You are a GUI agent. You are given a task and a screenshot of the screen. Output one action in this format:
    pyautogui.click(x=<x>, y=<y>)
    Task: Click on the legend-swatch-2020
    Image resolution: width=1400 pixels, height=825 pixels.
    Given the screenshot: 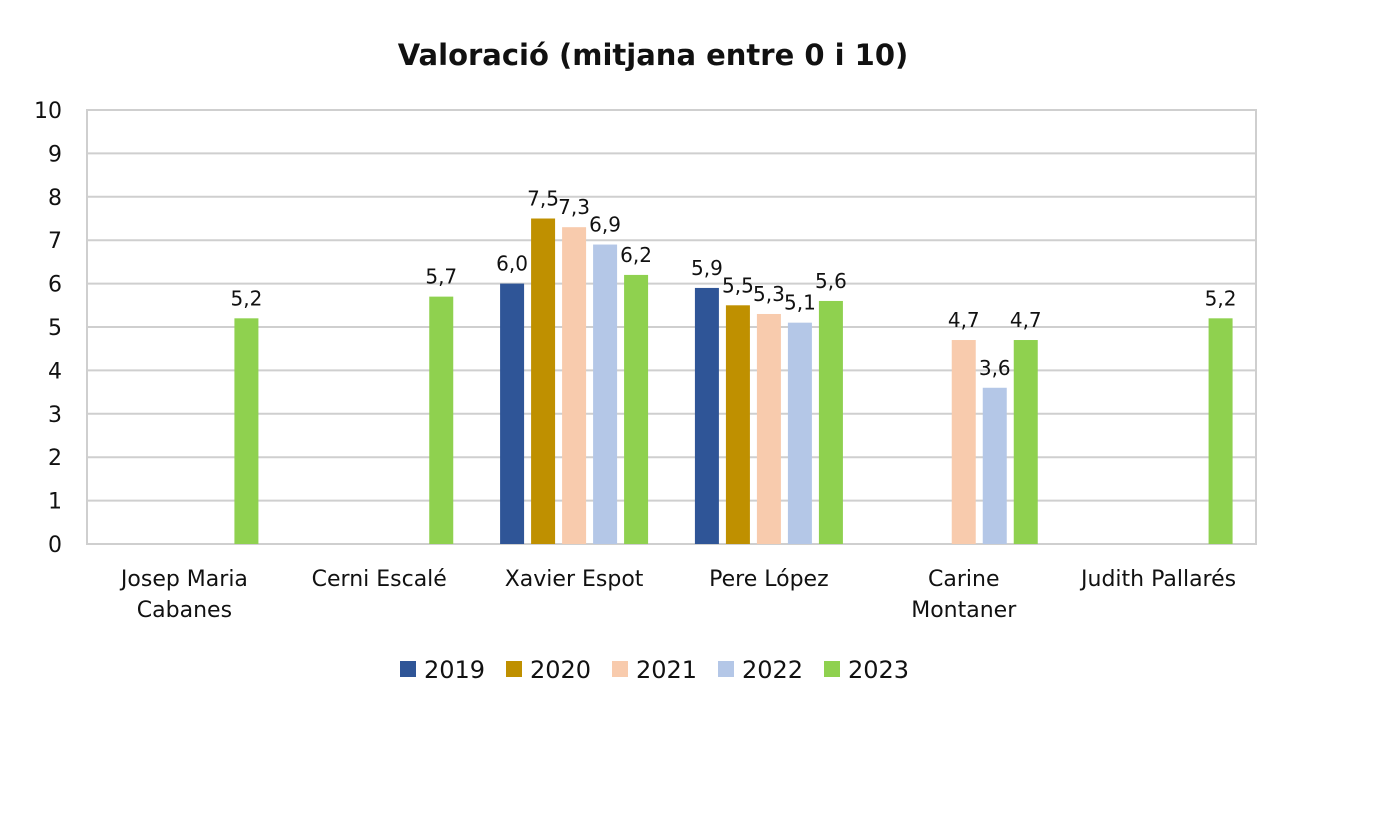 What is the action you would take?
    pyautogui.click(x=514, y=669)
    